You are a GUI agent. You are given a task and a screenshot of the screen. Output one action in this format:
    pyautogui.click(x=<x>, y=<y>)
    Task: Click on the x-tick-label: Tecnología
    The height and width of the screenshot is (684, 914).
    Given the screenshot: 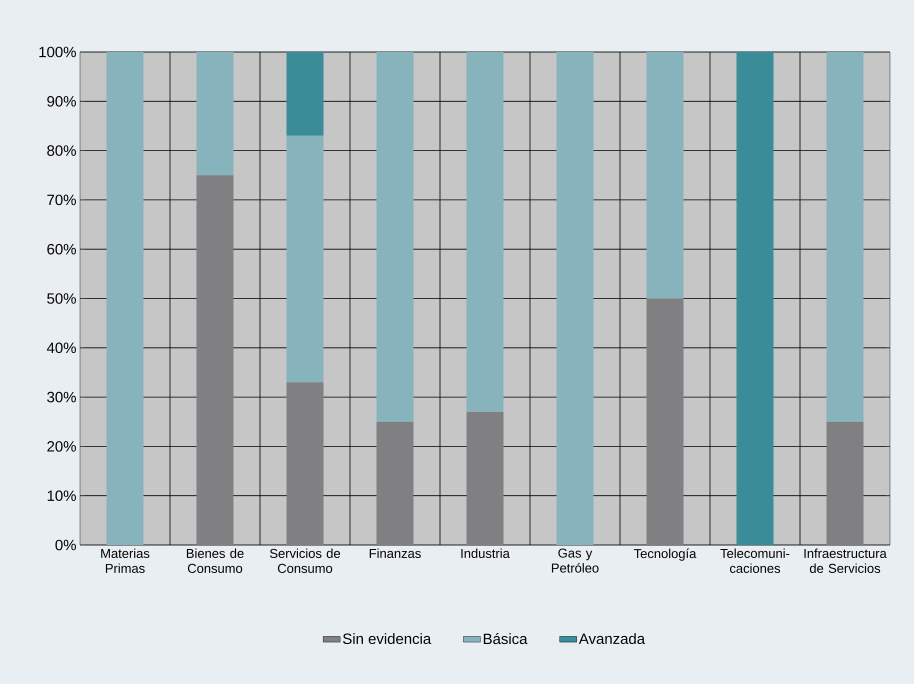 What is the action you would take?
    pyautogui.click(x=665, y=554)
    